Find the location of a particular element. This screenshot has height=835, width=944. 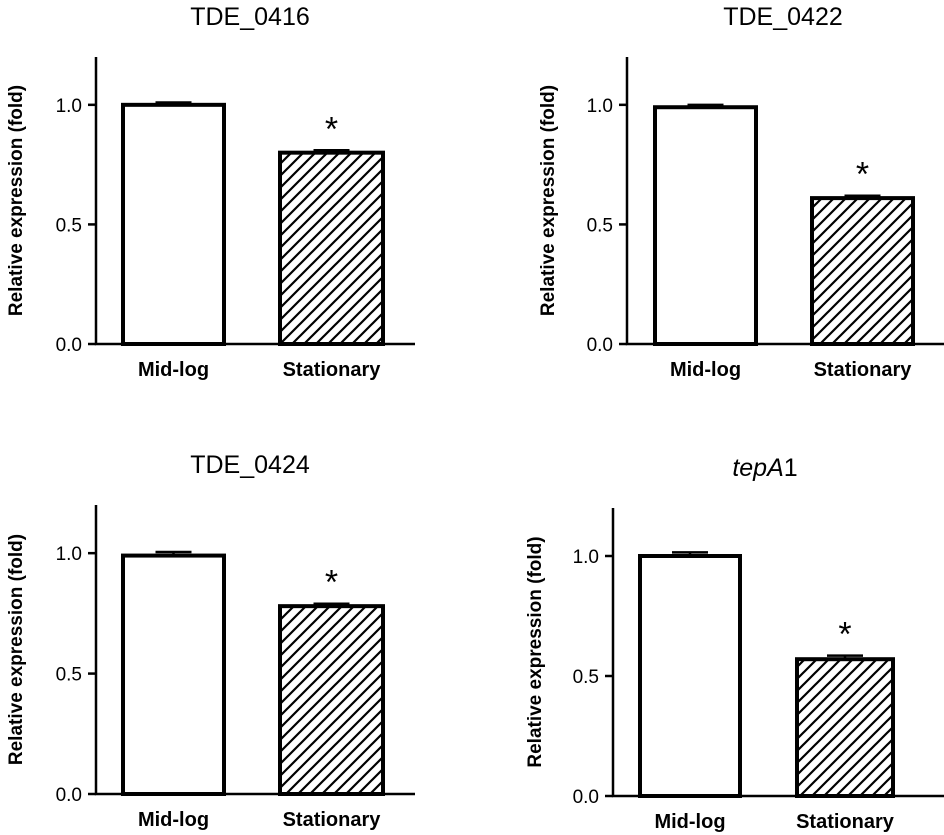

chart-title: TDE_0424 is located at coordinates (250, 465).